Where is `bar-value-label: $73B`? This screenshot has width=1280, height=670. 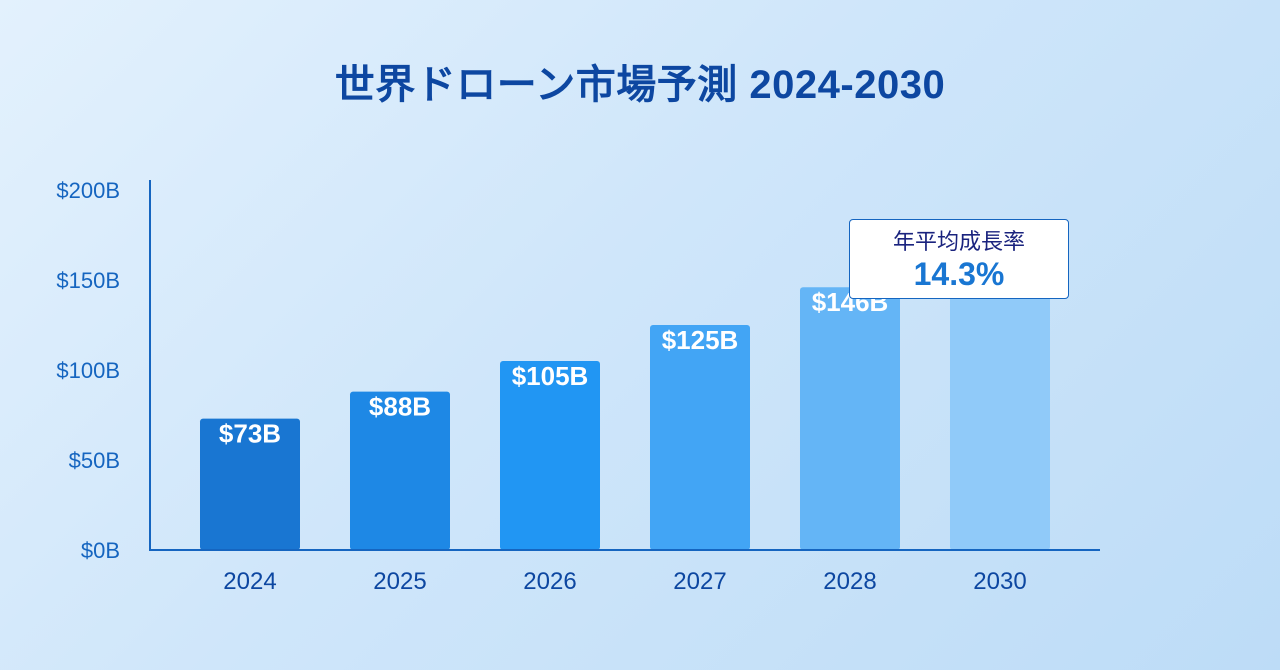 bar-value-label: $73B is located at coordinates (250, 434).